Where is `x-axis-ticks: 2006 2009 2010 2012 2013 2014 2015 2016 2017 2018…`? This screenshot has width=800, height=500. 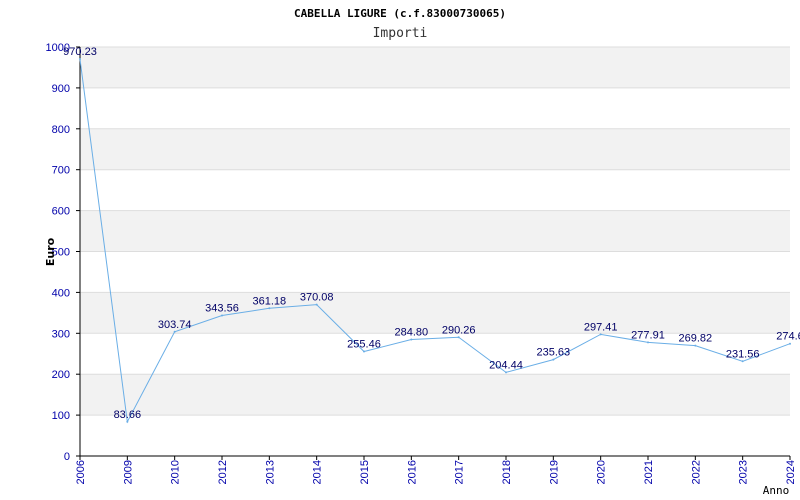 x-axis-ticks: 2006 2009 2010 2012 2013 2014 2015 2016 2017 2018… is located at coordinates (436, 470).